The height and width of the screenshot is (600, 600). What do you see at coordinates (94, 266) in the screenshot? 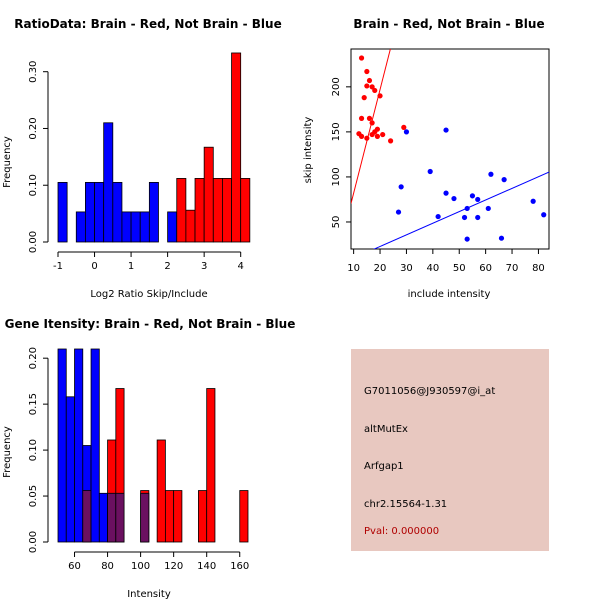
I see `ratio-x-tick-label: 0` at bounding box center [94, 266].